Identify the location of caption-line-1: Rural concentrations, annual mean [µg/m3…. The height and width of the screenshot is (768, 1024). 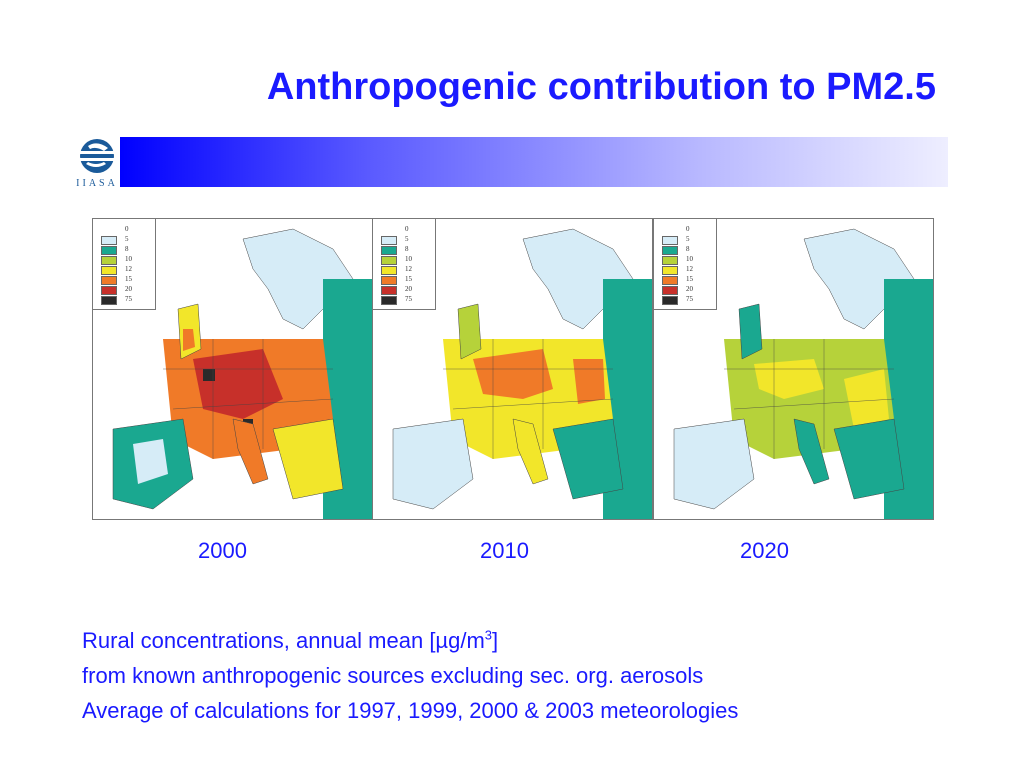
(290, 641).